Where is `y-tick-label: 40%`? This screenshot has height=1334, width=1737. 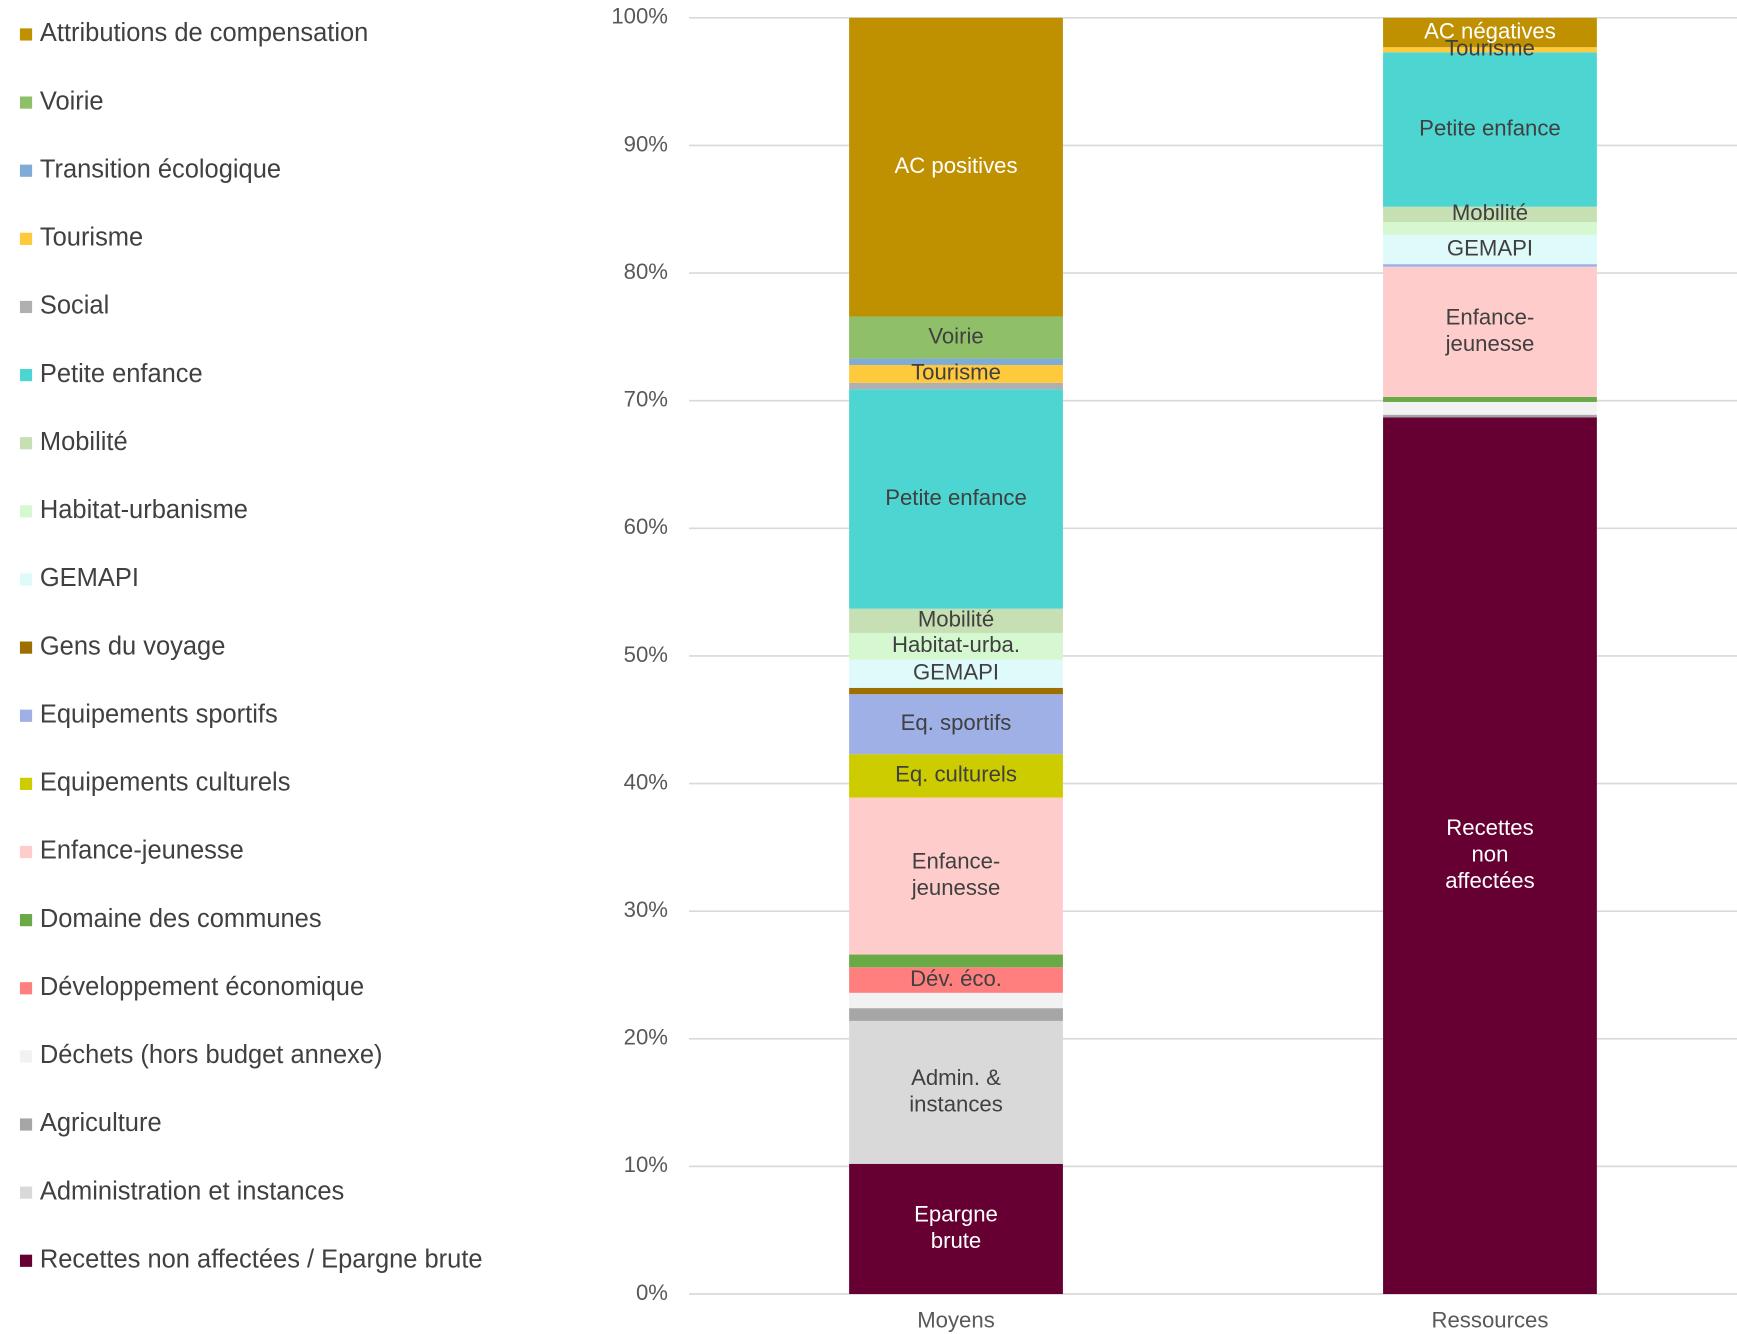 y-tick-label: 40% is located at coordinates (646, 781).